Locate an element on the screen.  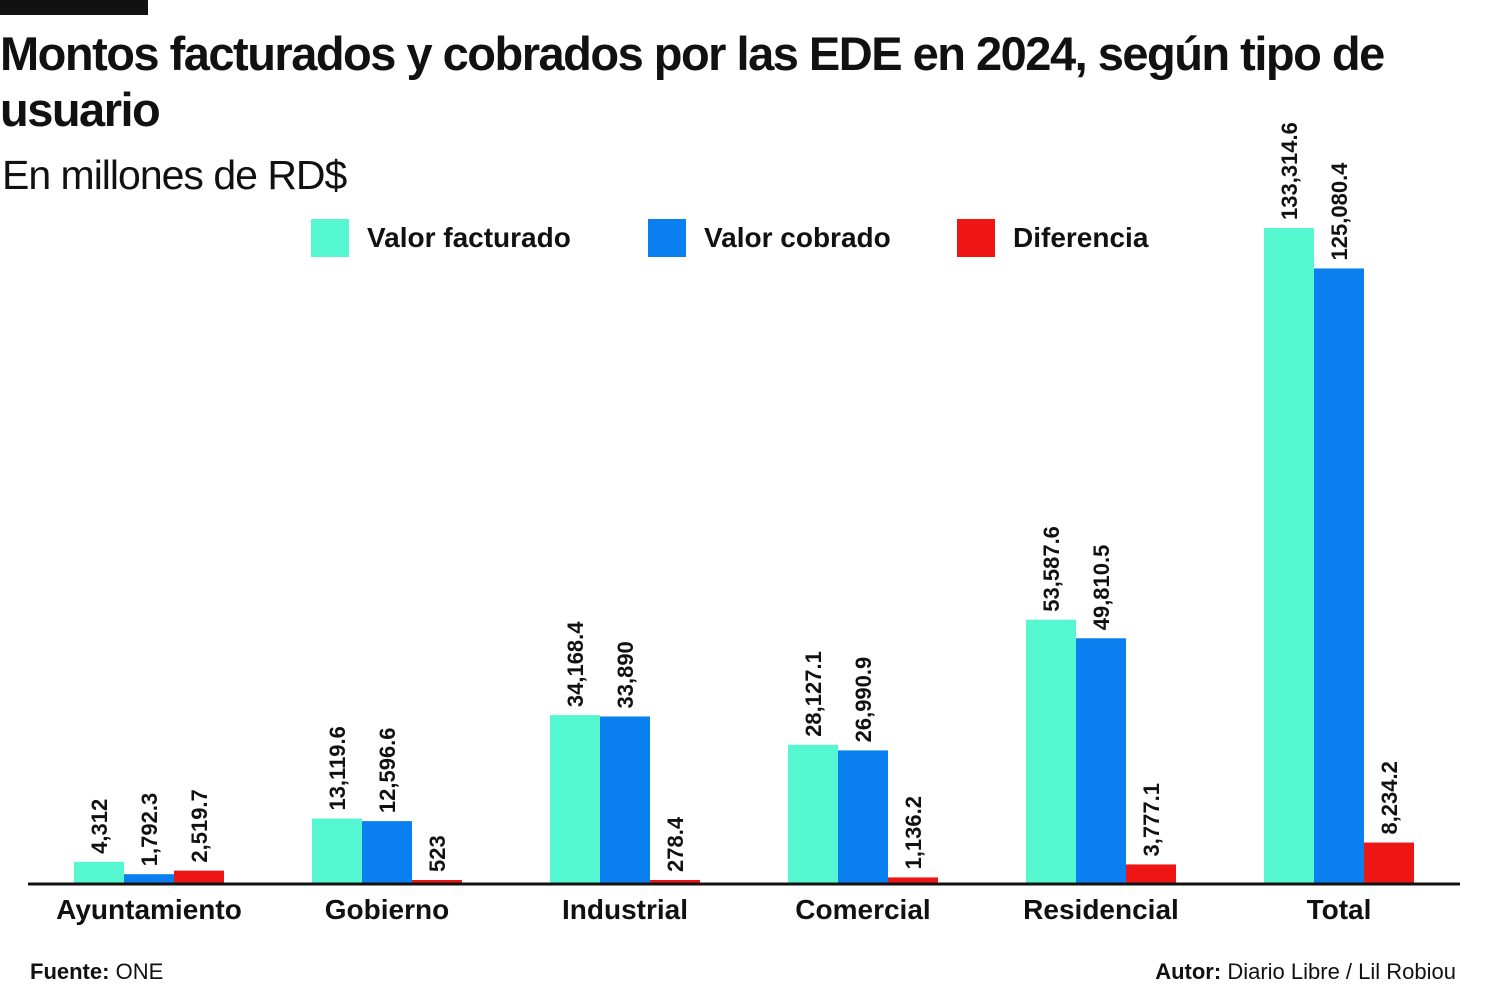
value-label-total-valor-facturado: 133,314.6 is located at coordinates (1289, 171).